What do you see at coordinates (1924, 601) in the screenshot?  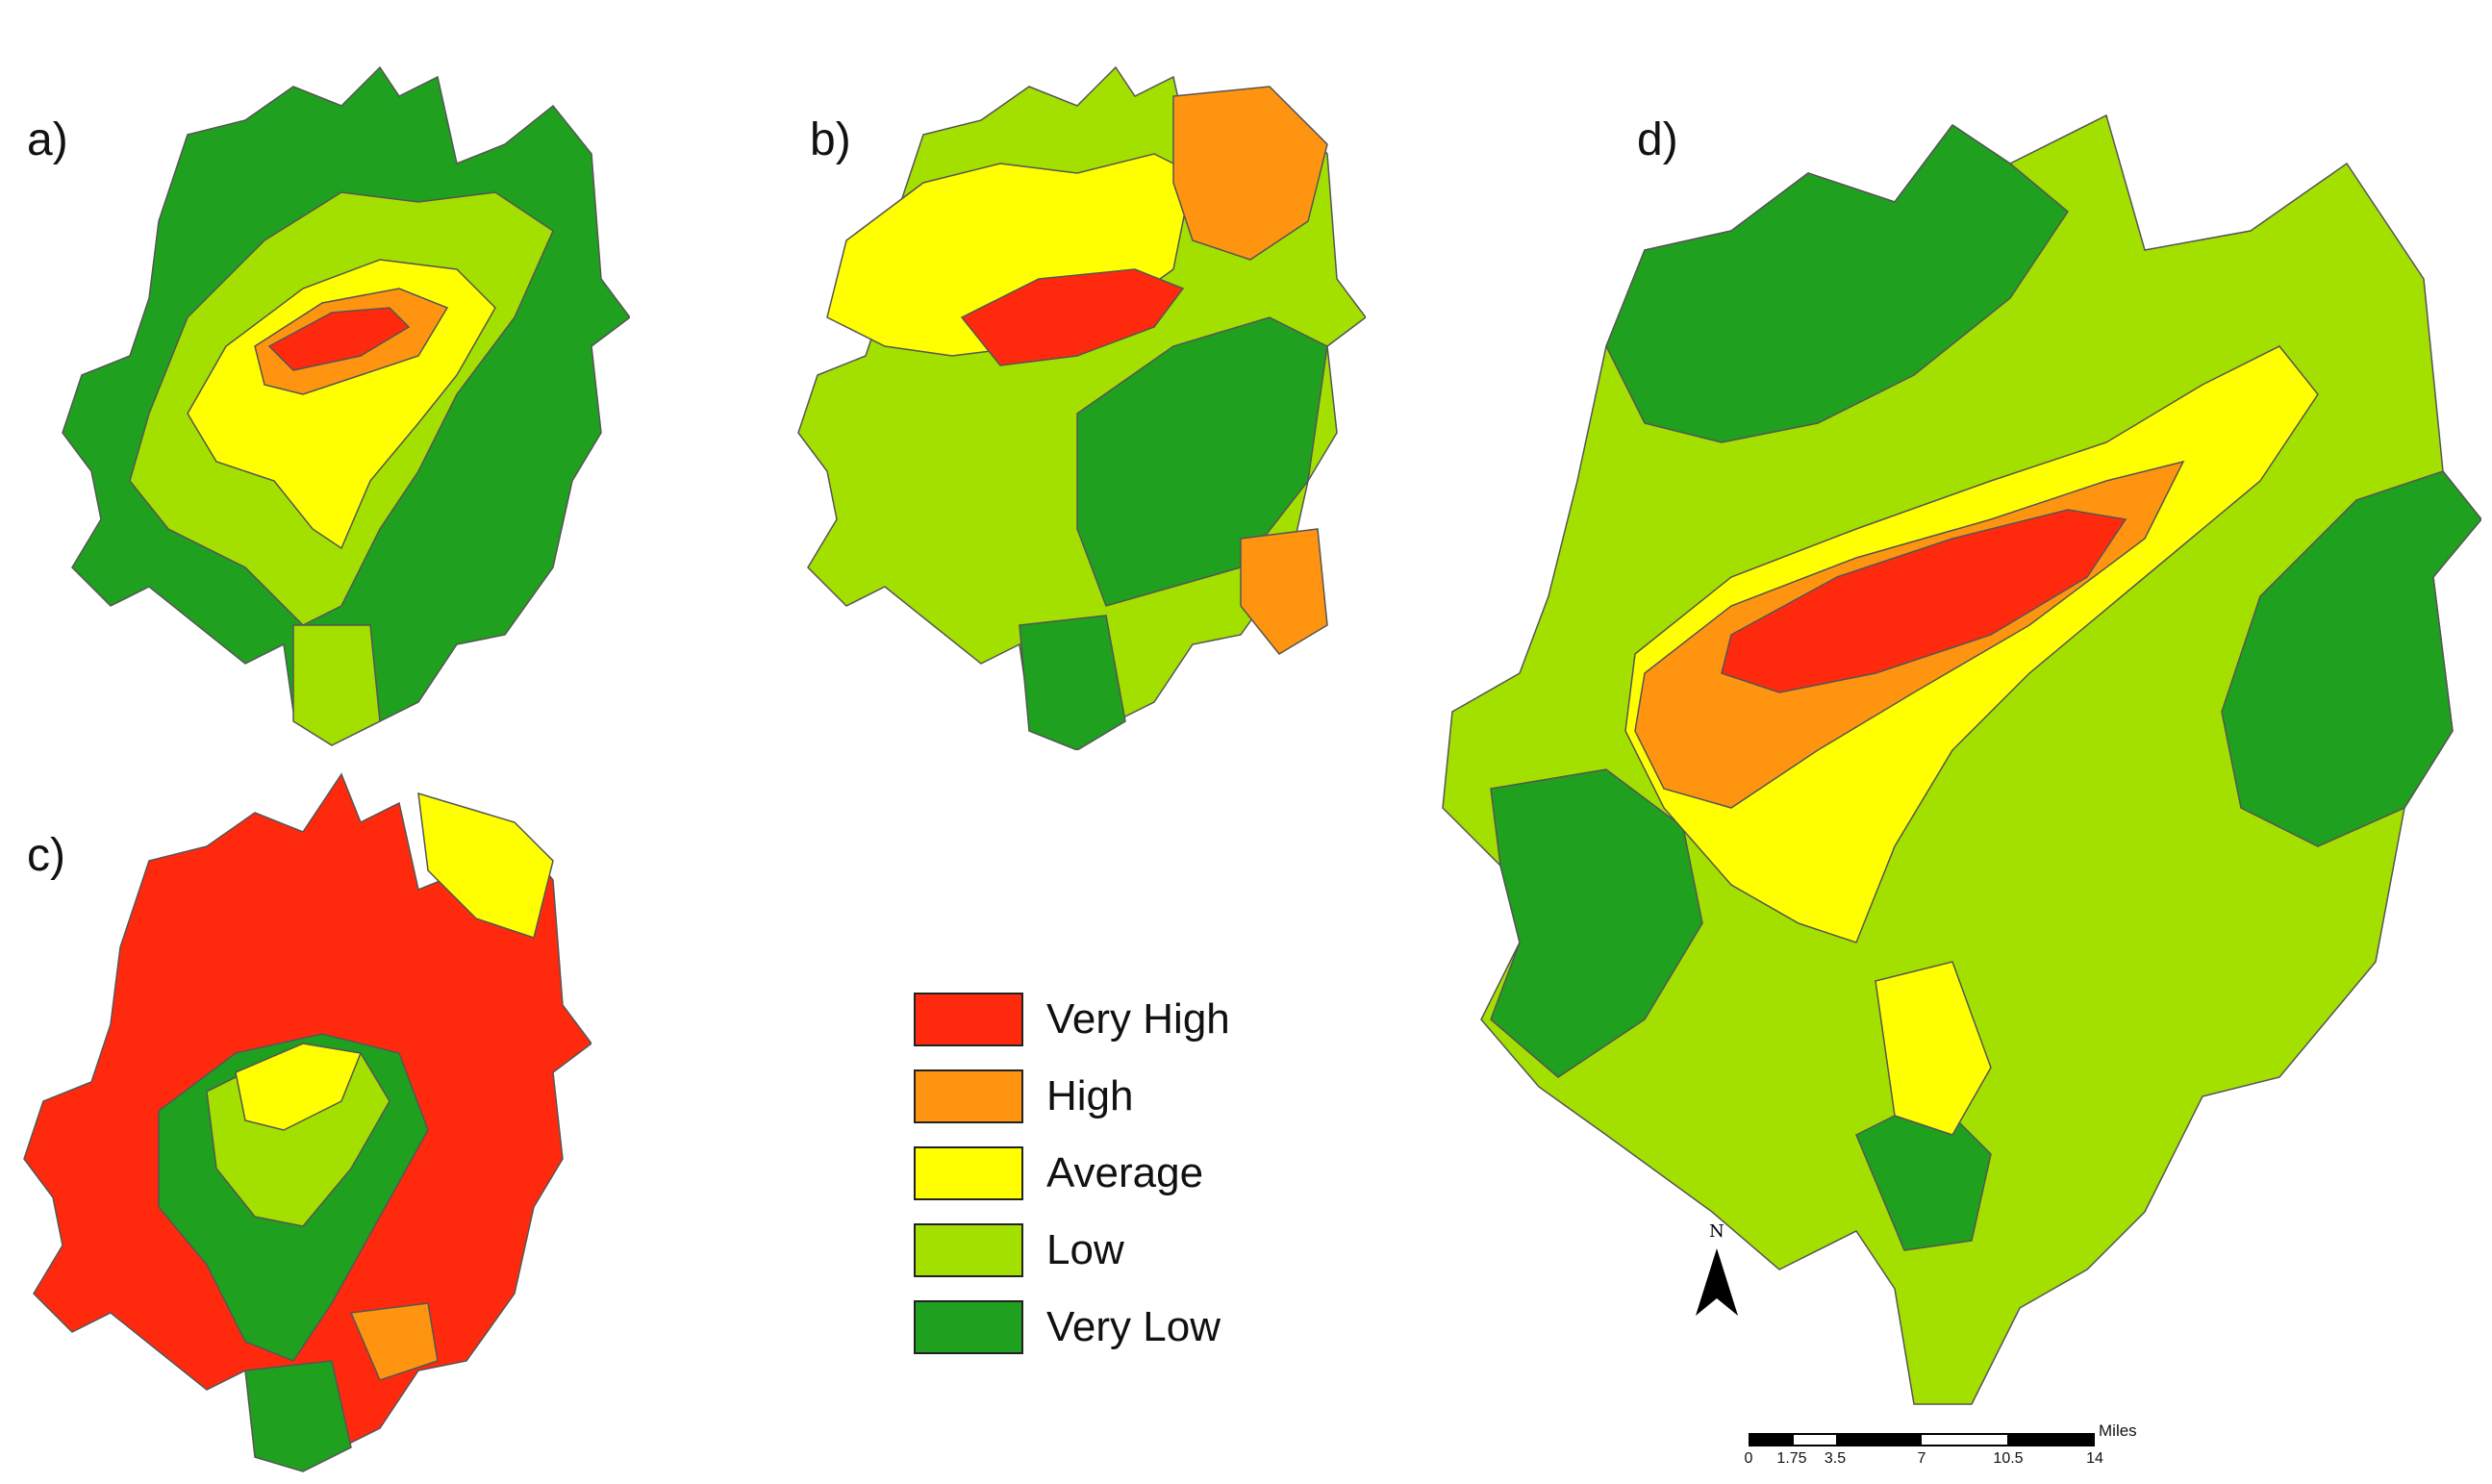 I see `map-d-very-high-region` at bounding box center [1924, 601].